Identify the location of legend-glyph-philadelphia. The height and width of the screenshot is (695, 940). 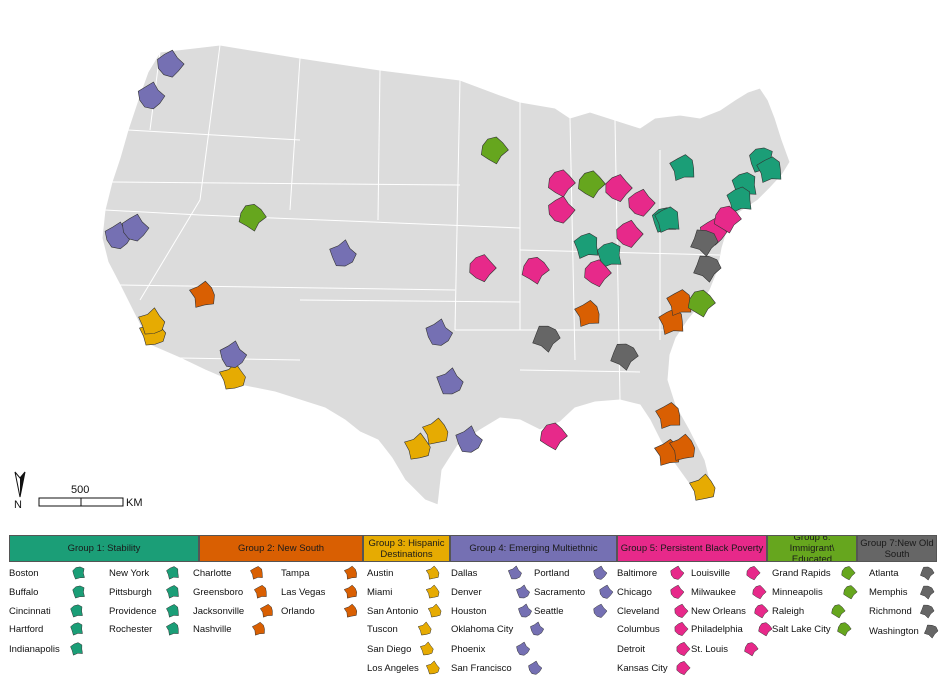
(765, 629).